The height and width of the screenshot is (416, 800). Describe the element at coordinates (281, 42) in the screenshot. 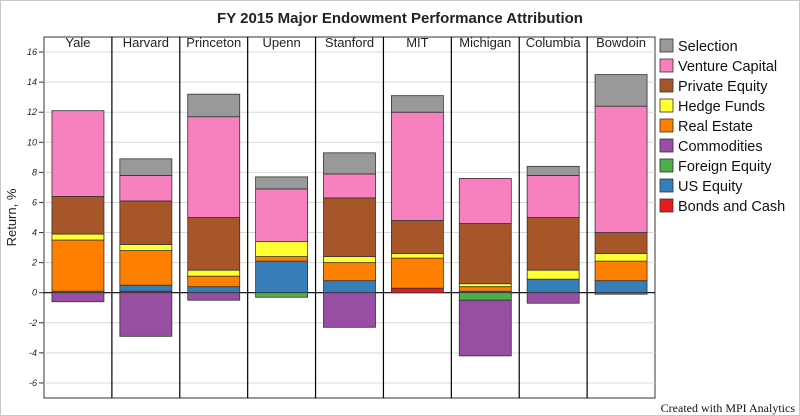

I see `category-label: Upenn` at that location.